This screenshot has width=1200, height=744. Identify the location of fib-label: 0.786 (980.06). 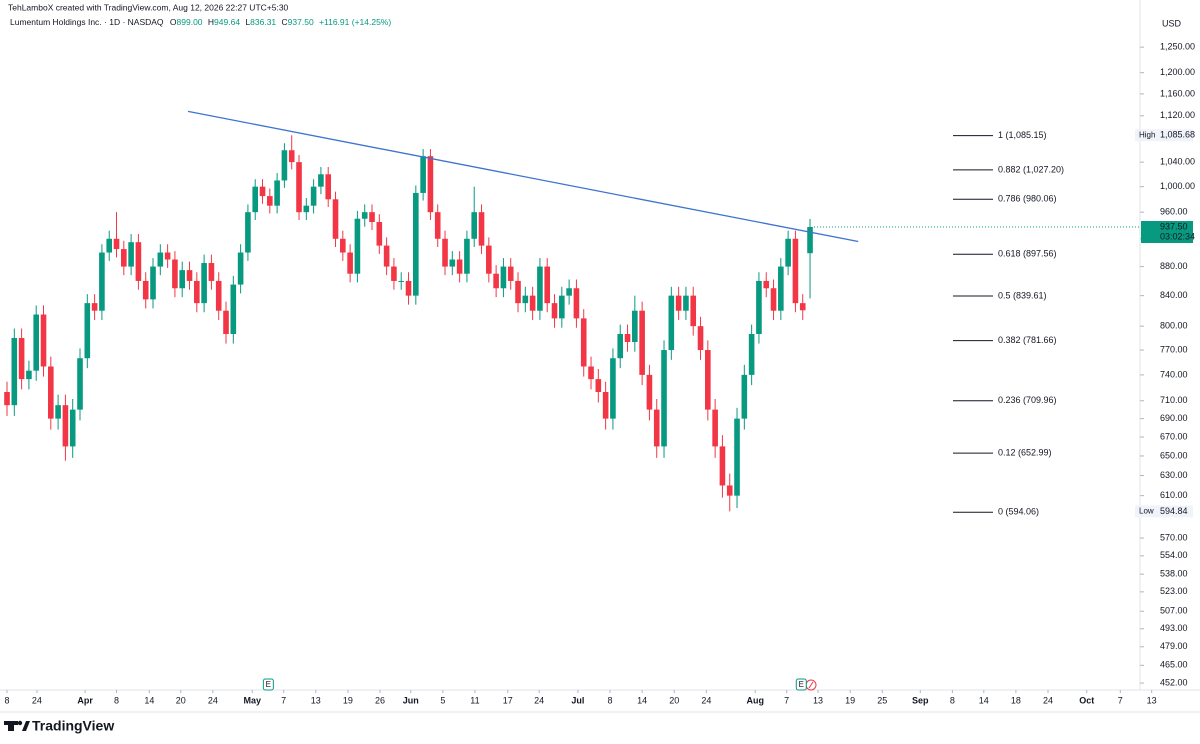
(1027, 199).